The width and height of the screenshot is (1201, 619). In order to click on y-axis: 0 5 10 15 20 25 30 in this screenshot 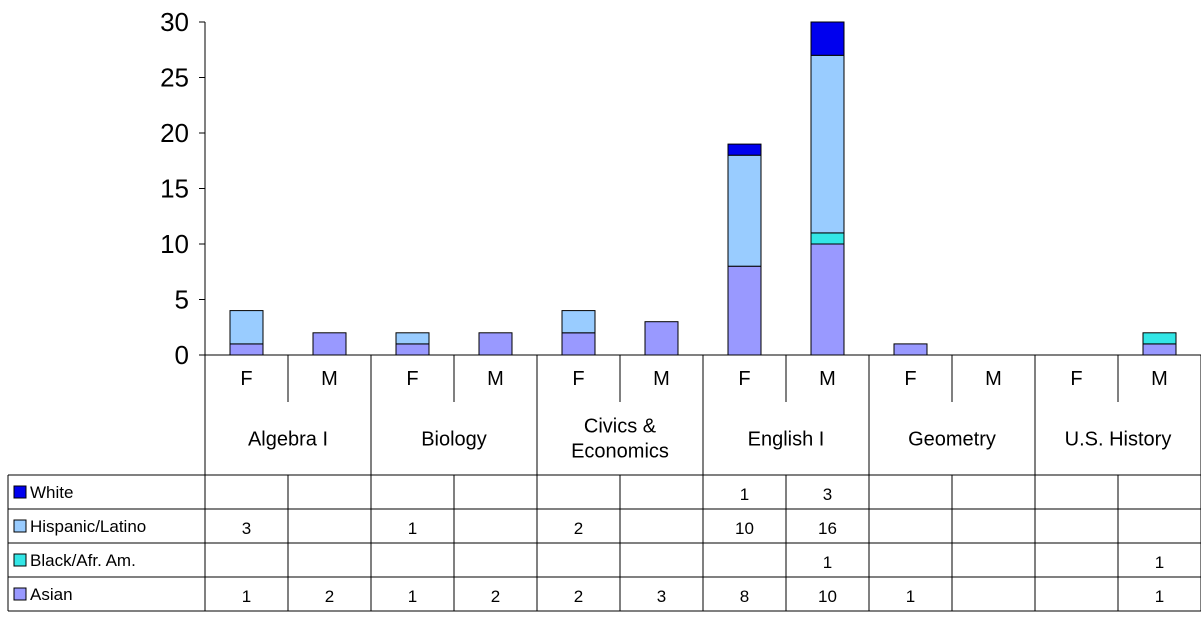, I will do `click(183, 188)`.